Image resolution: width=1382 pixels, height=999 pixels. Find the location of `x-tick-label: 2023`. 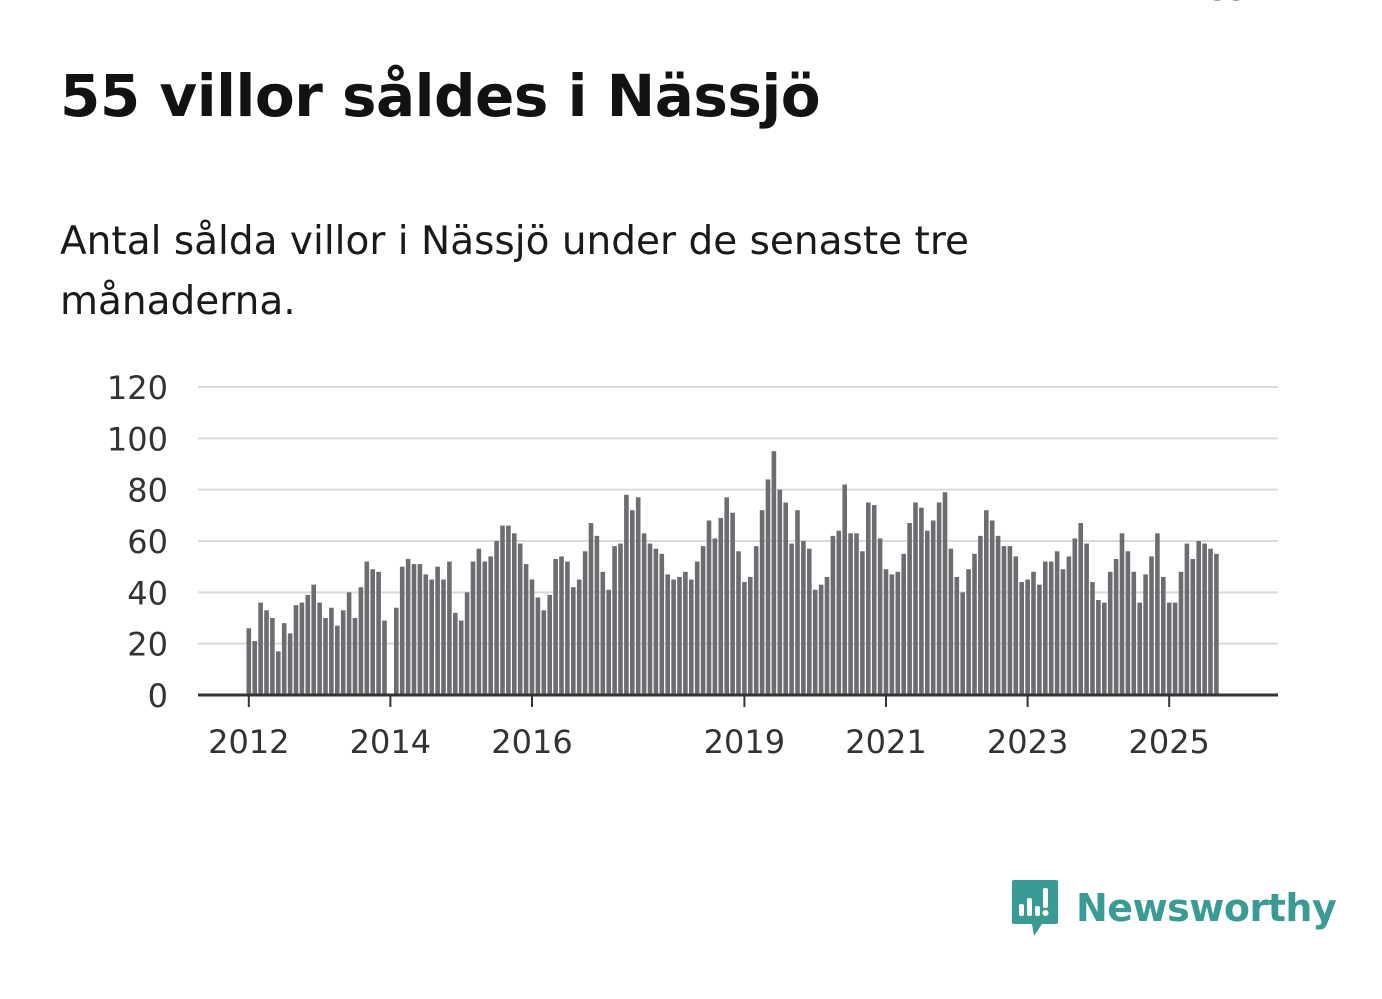

x-tick-label: 2023 is located at coordinates (1027, 742).